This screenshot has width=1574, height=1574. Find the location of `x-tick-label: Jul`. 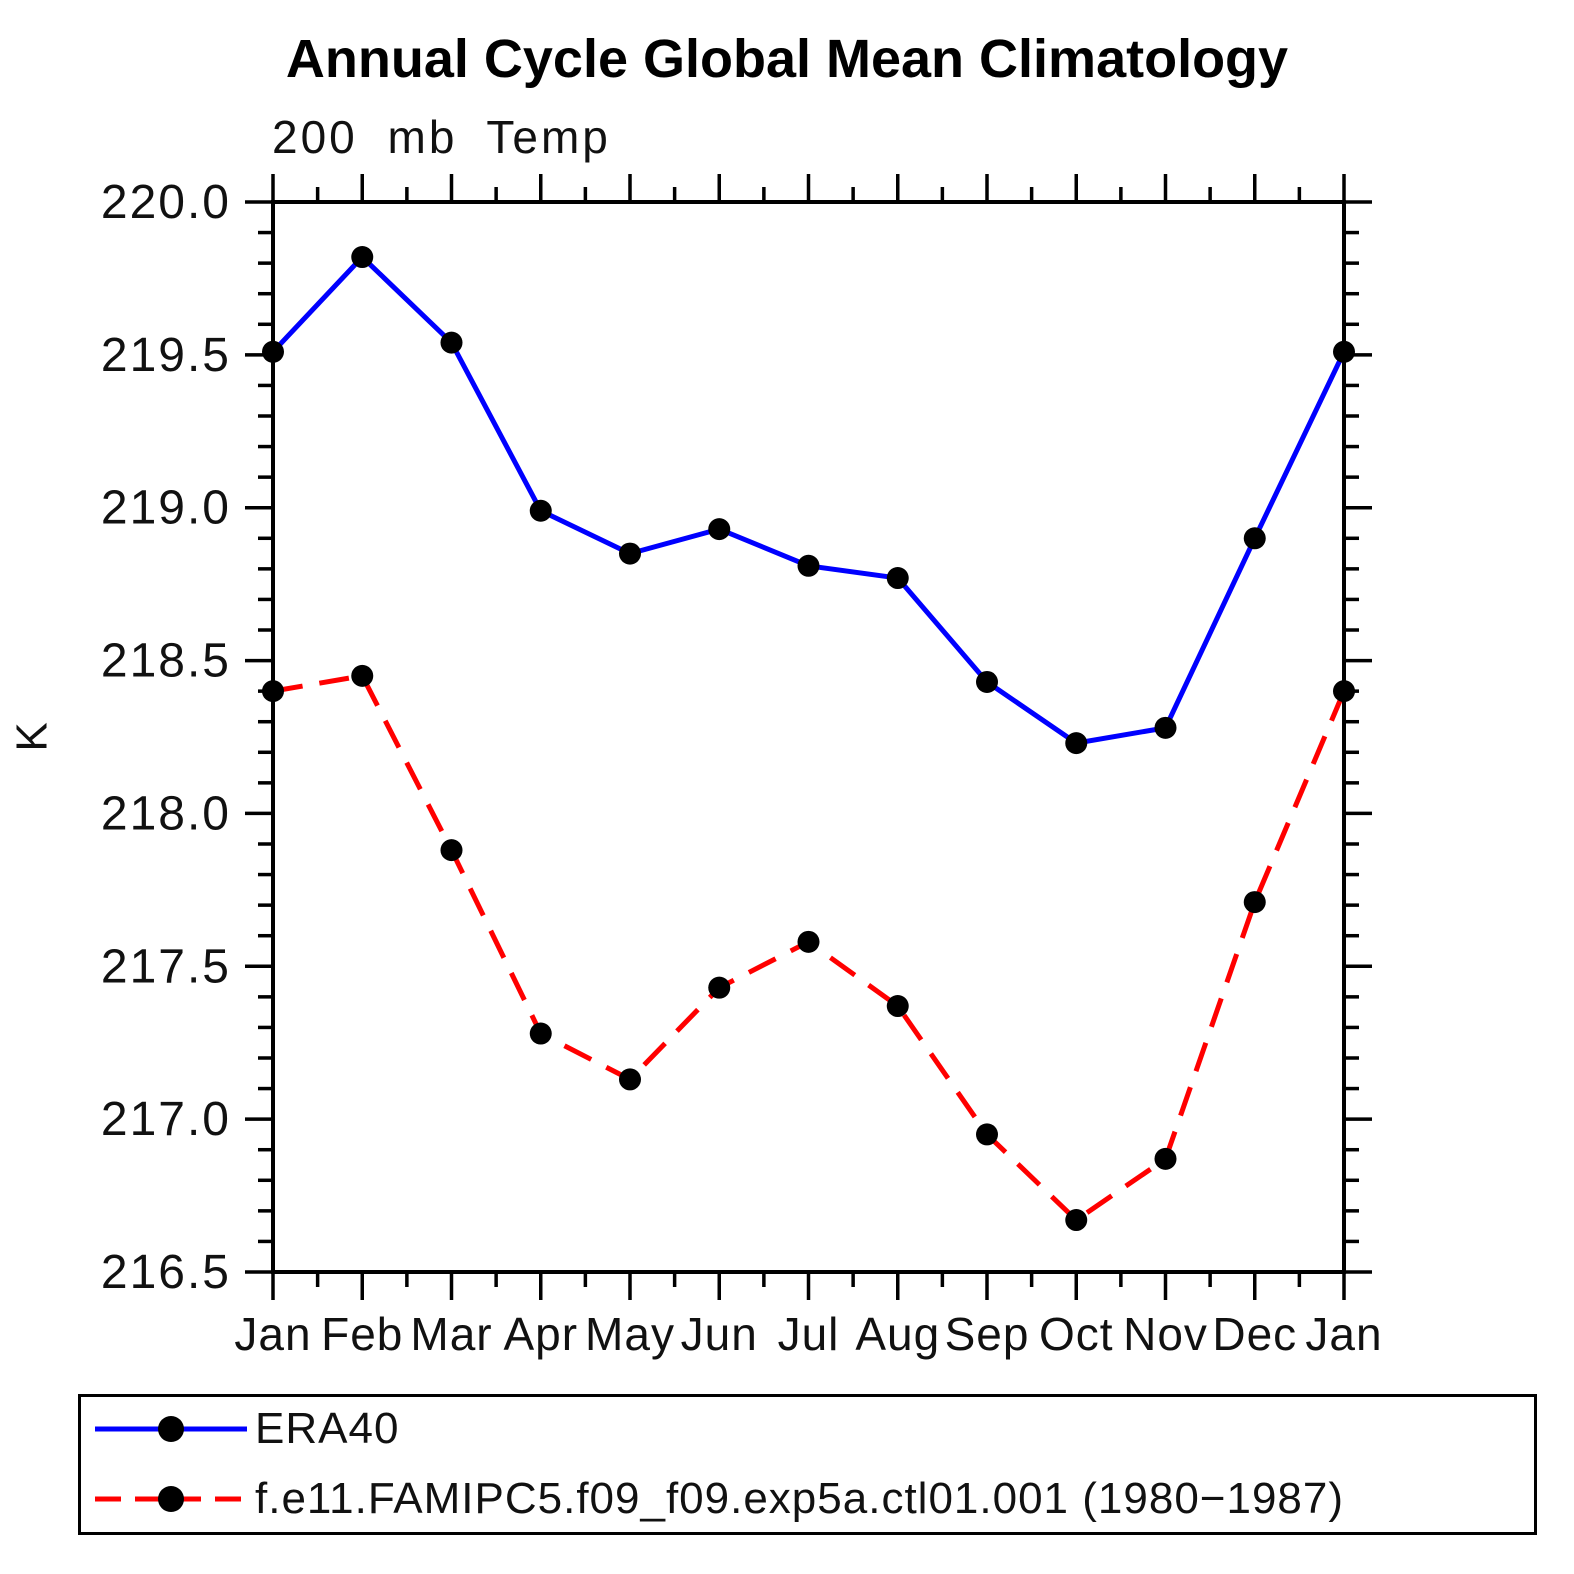

x-tick-label: Jul is located at coordinates (809, 1334).